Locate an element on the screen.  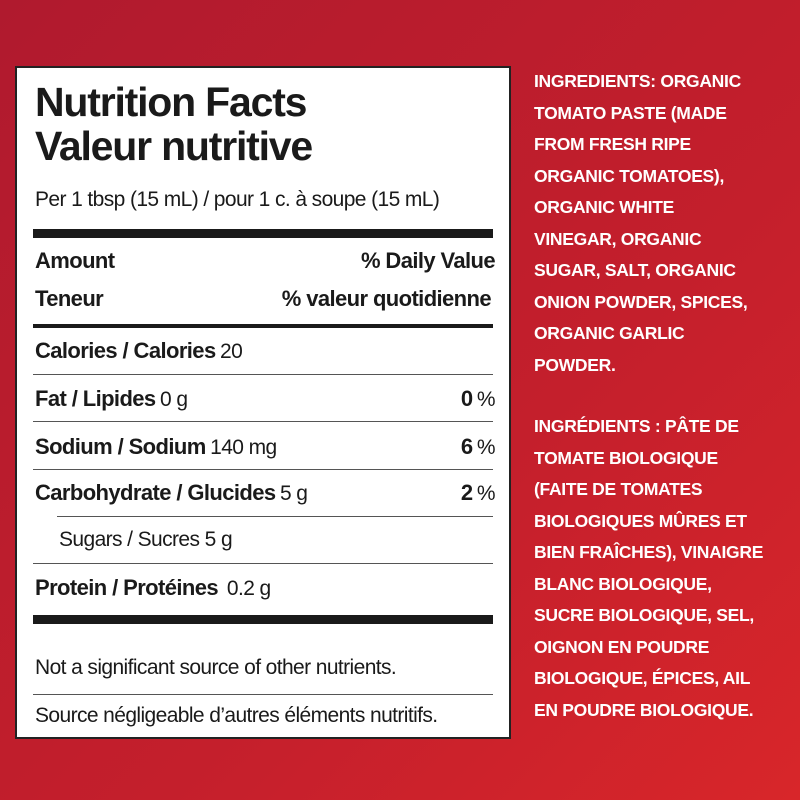
ingredients-fr-line: BIOLOGIQUE, ÉPICES, AIL is located at coordinates (642, 678).